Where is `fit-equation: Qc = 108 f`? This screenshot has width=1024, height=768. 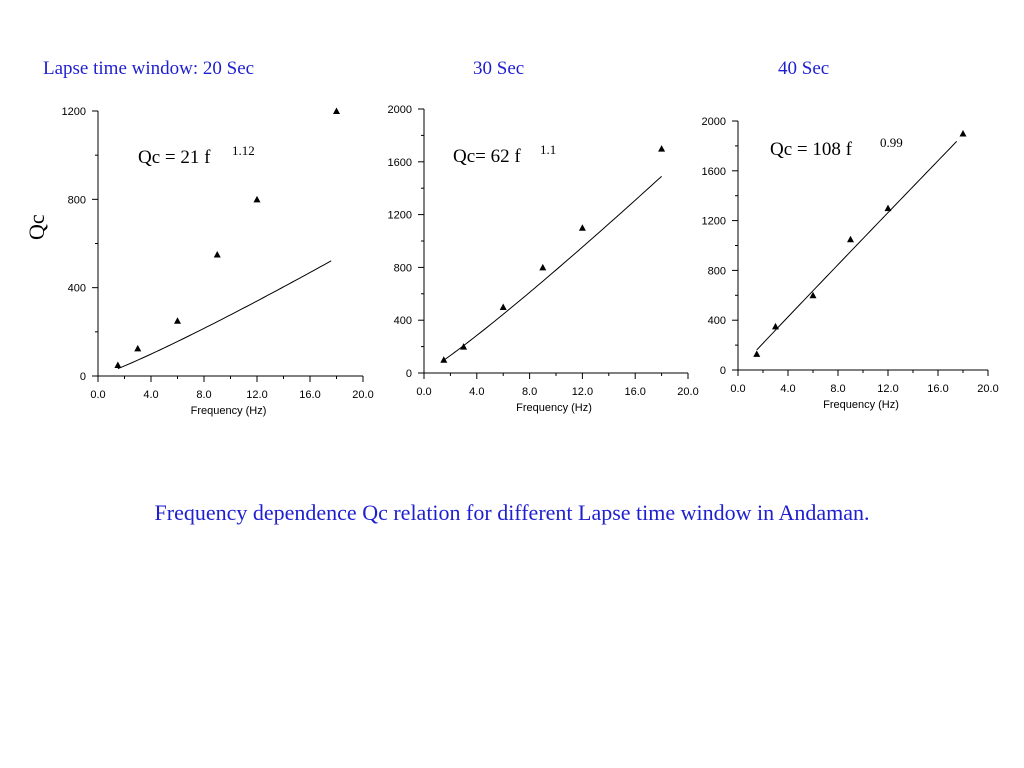
fit-equation: Qc = 108 f is located at coordinates (811, 149).